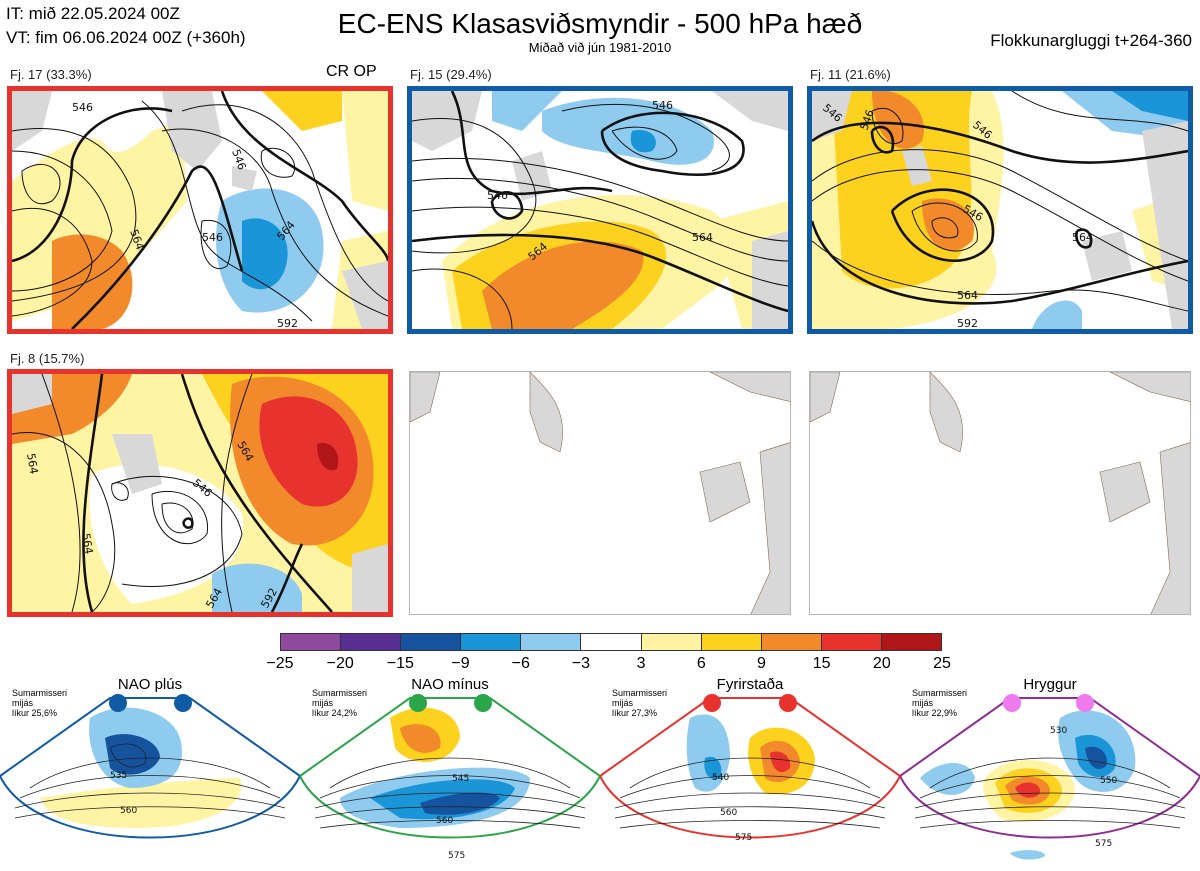 The height and width of the screenshot is (871, 1200). I want to click on colorbar-tick-label: −15, so click(400, 663).